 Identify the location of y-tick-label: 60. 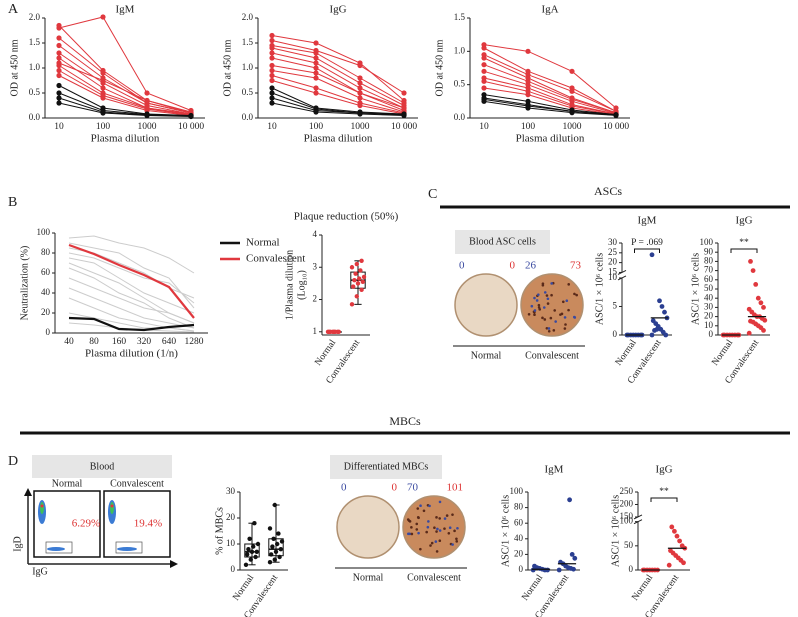
(46, 272).